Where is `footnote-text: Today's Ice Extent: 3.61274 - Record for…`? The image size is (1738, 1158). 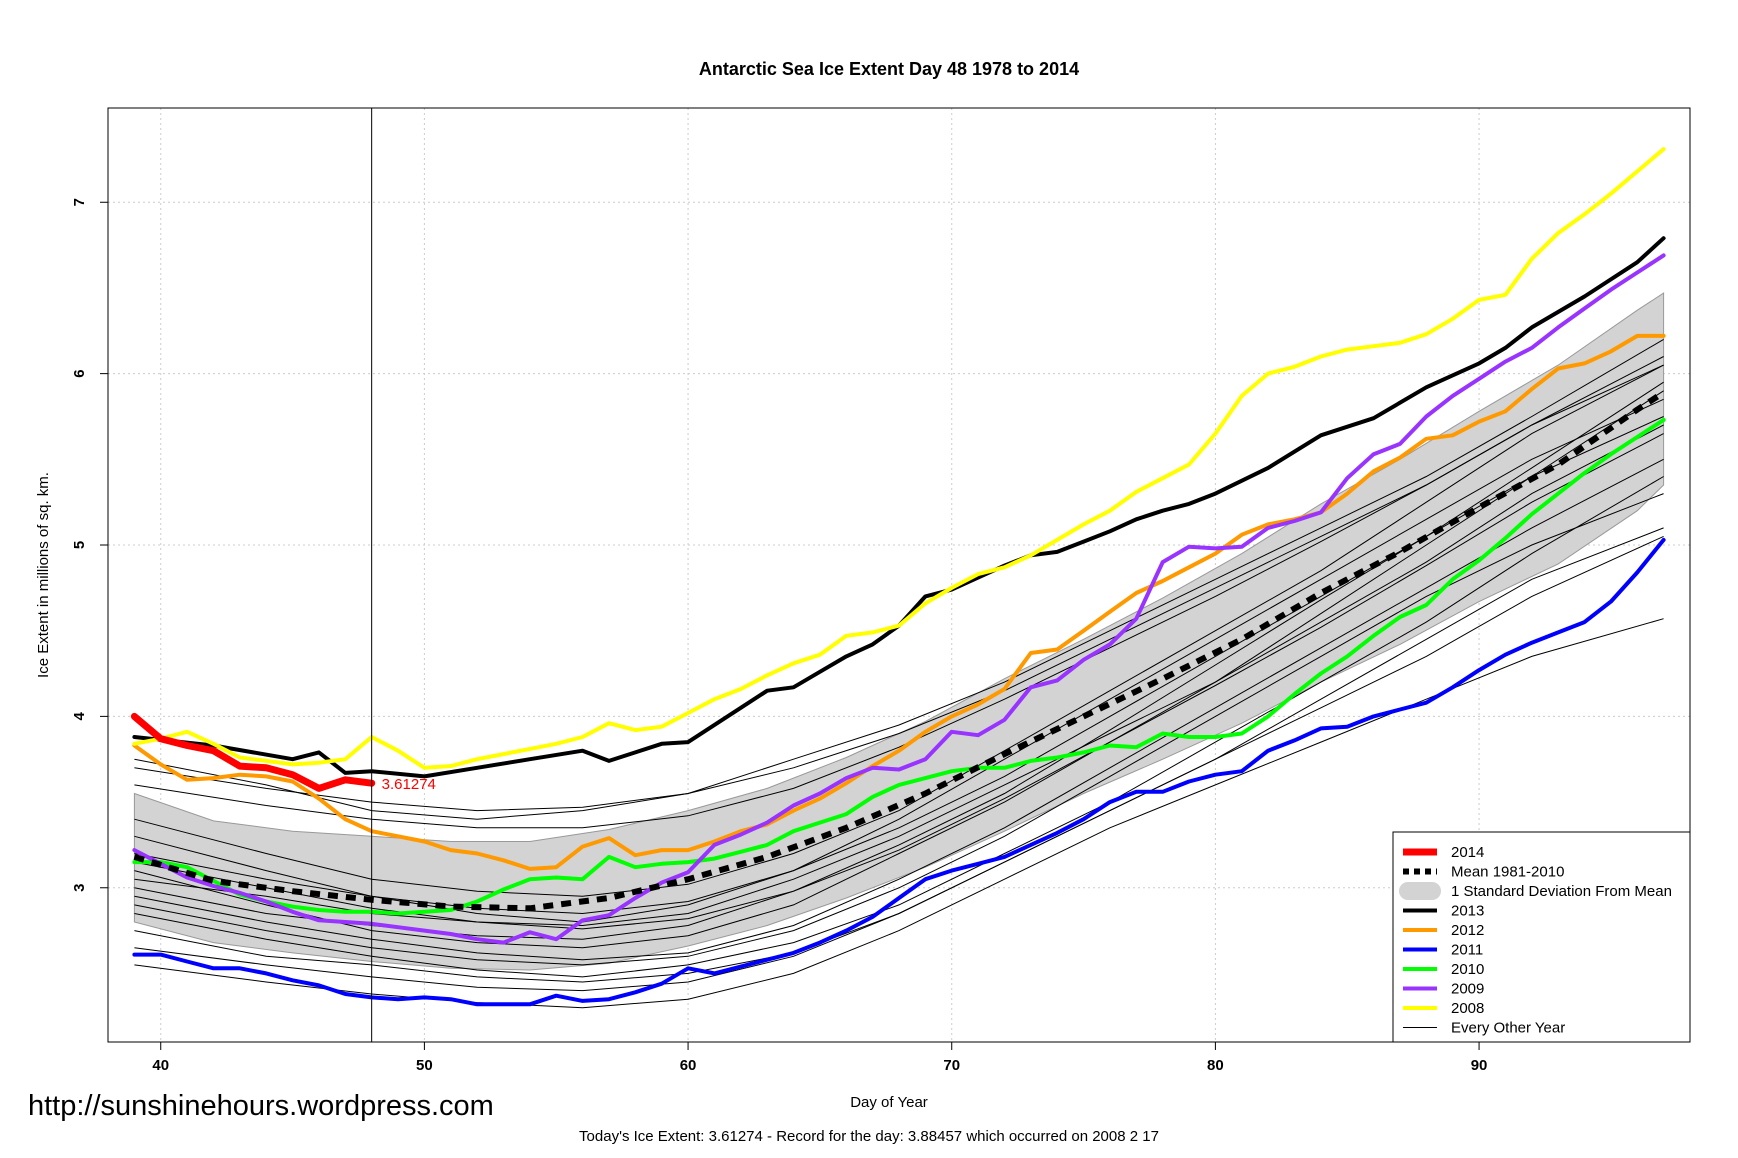
footnote-text: Today's Ice Extent: 3.61274 - Record for… is located at coordinates (869, 1136).